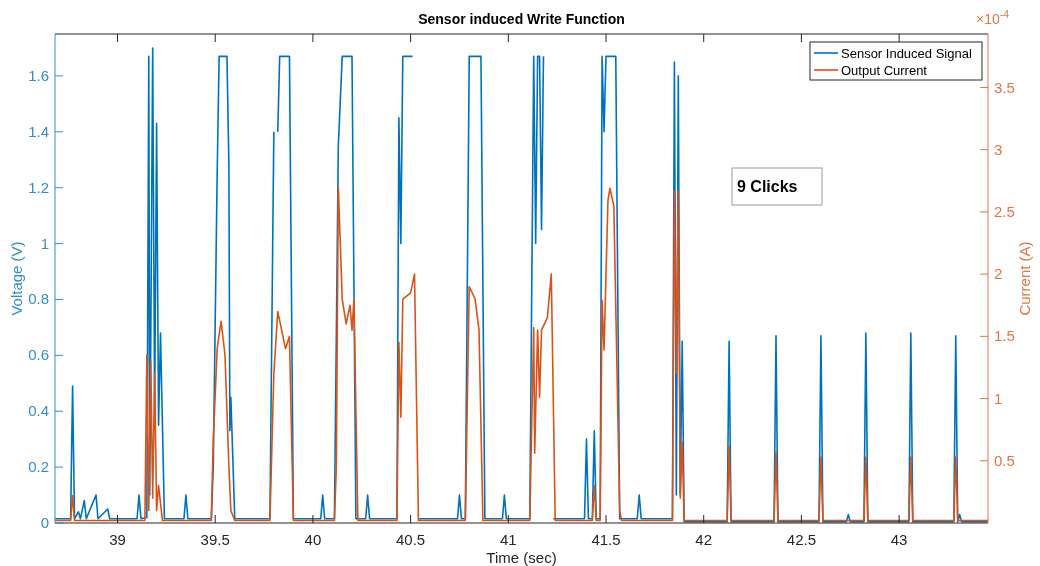  I want to click on x-tick-label: 43, so click(899, 539).